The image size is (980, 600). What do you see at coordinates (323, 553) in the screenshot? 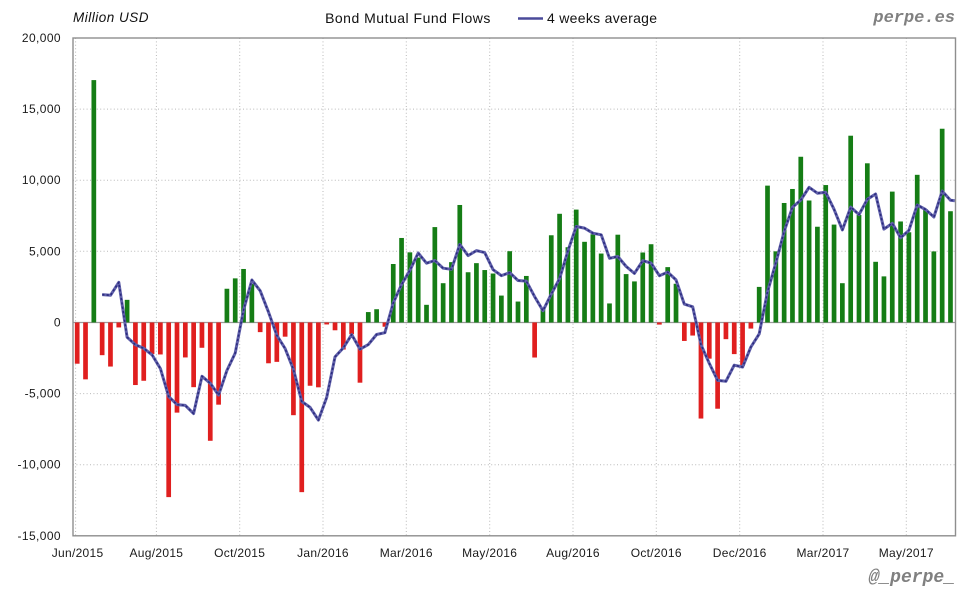
I see `svg-text: Jan/2016` at bounding box center [323, 553].